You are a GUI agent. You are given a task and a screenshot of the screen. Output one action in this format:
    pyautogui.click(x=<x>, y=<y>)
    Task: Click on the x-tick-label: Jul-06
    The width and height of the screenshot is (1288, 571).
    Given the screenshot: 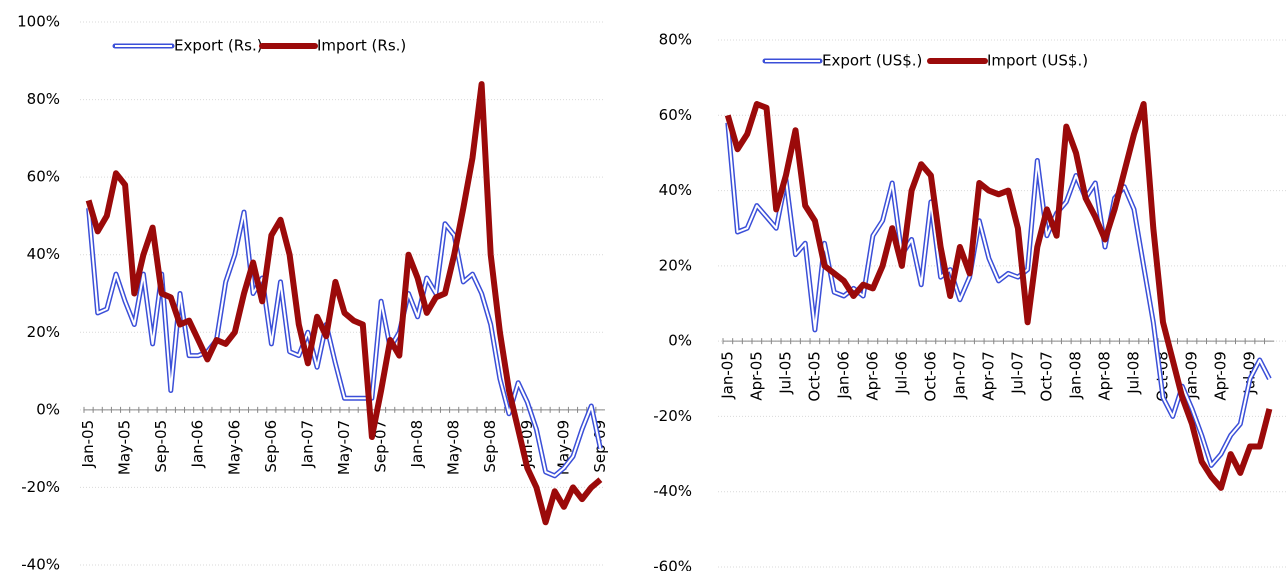 What is the action you would take?
    pyautogui.click(x=901, y=373)
    